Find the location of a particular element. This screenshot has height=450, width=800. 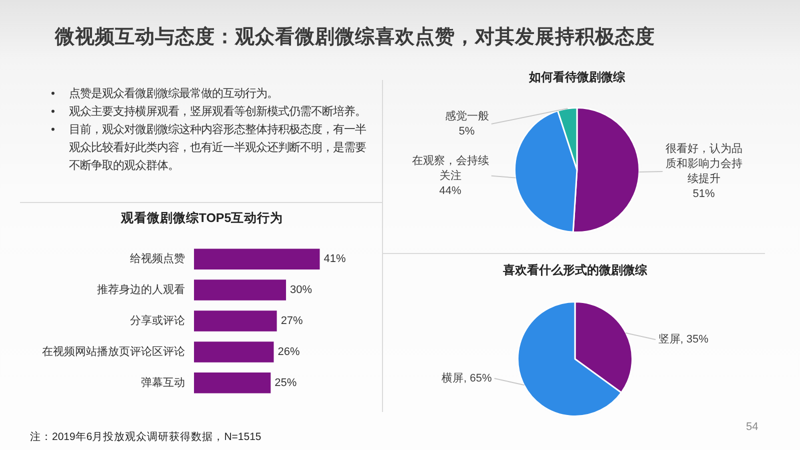

slice-label: 横屏, 65% is located at coordinates (467, 378).